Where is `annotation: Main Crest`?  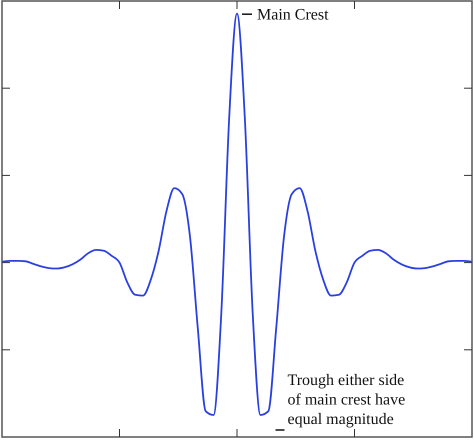 annotation: Main Crest is located at coordinates (293, 15).